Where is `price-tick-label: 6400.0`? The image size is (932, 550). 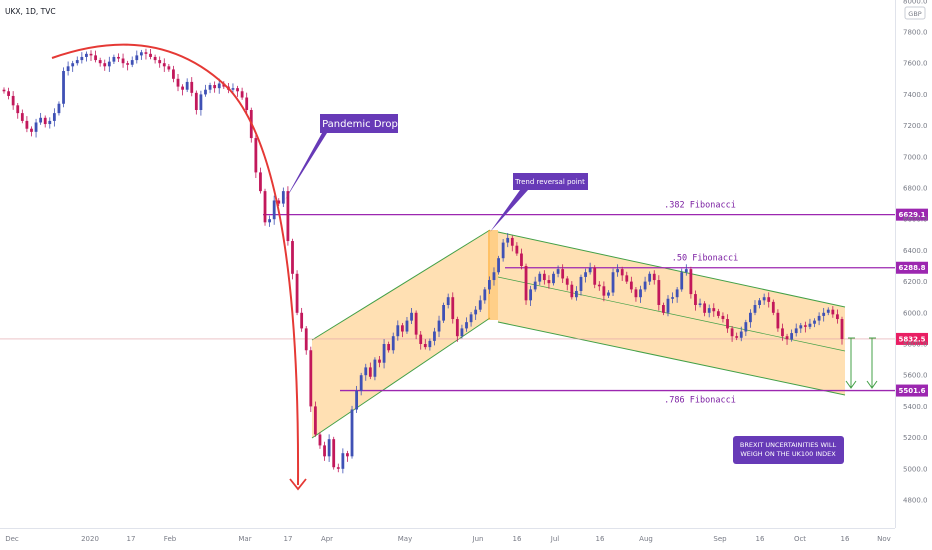 price-tick-label: 6400.0 is located at coordinates (915, 251).